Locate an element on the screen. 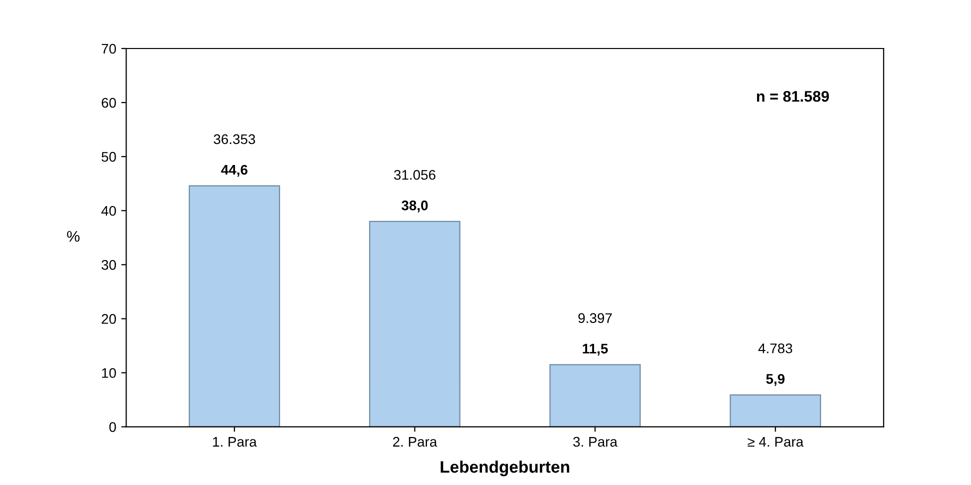  annotation: 9.397 is located at coordinates (595, 318).